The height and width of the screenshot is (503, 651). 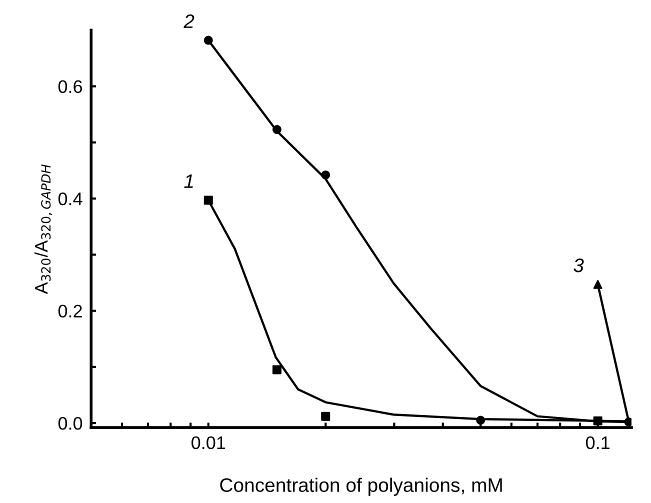 I want to click on y-tick-label: 0.4, so click(x=70, y=199).